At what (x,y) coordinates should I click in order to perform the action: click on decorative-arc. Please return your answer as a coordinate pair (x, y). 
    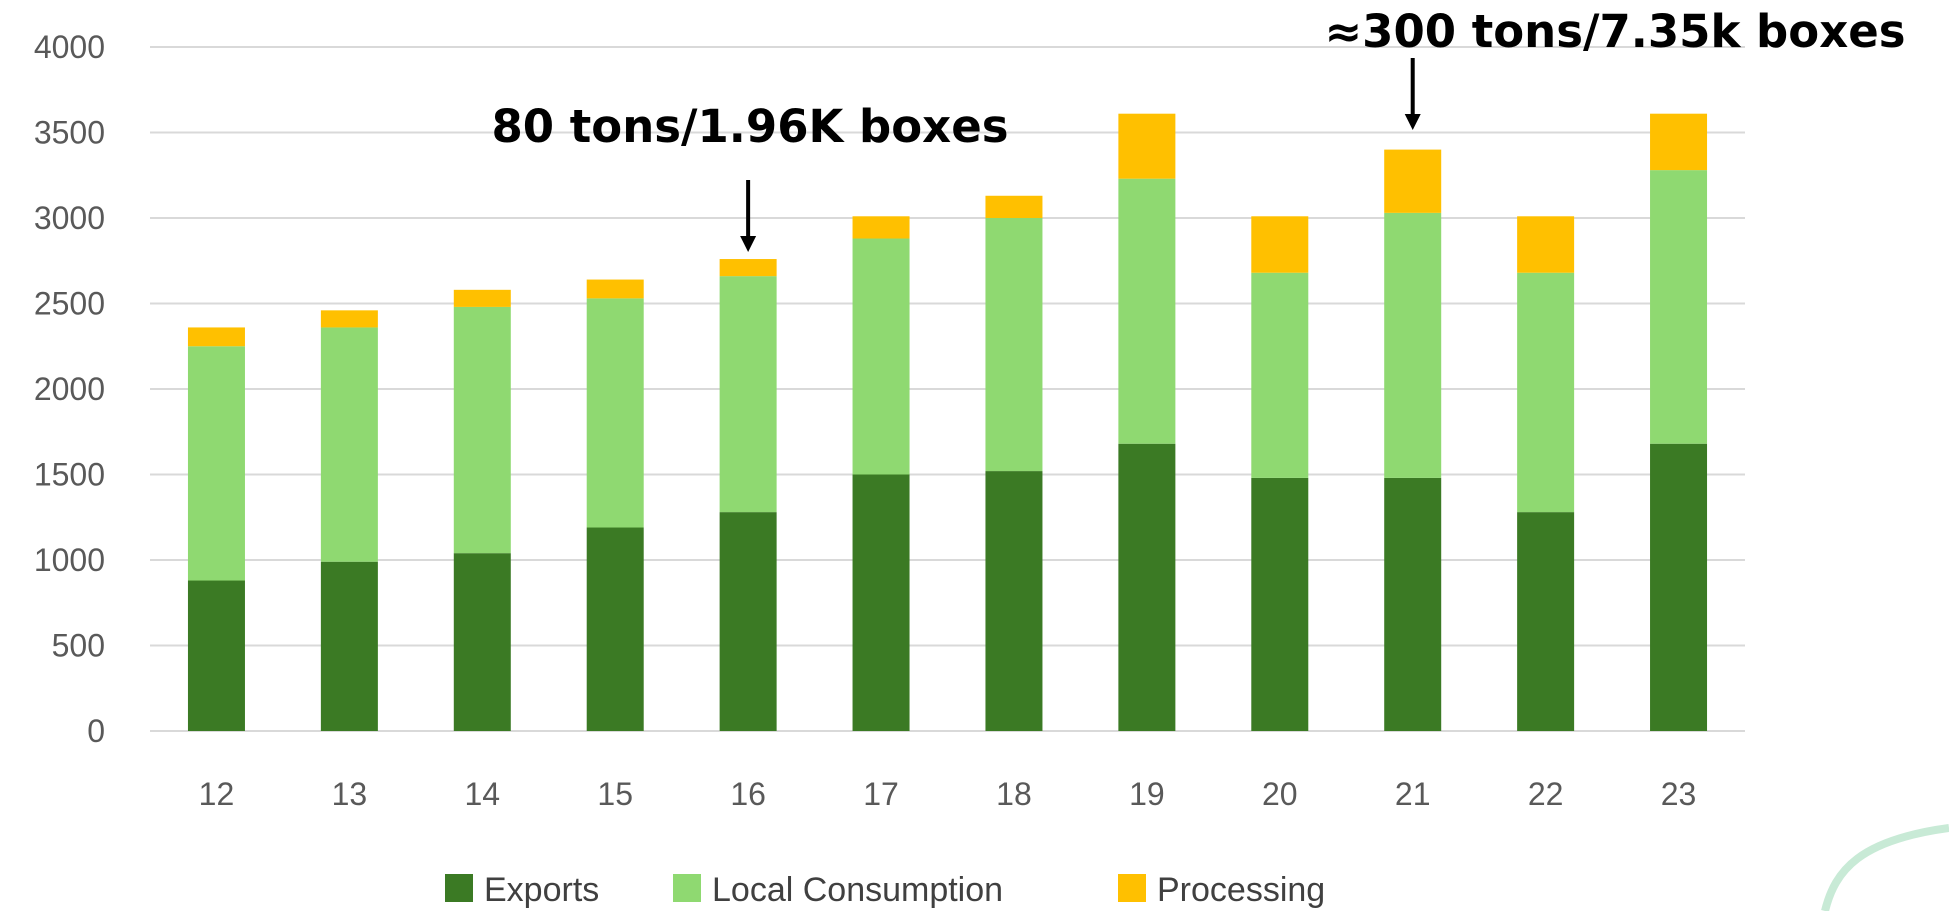
    Looking at the image, I should click on (1885, 867).